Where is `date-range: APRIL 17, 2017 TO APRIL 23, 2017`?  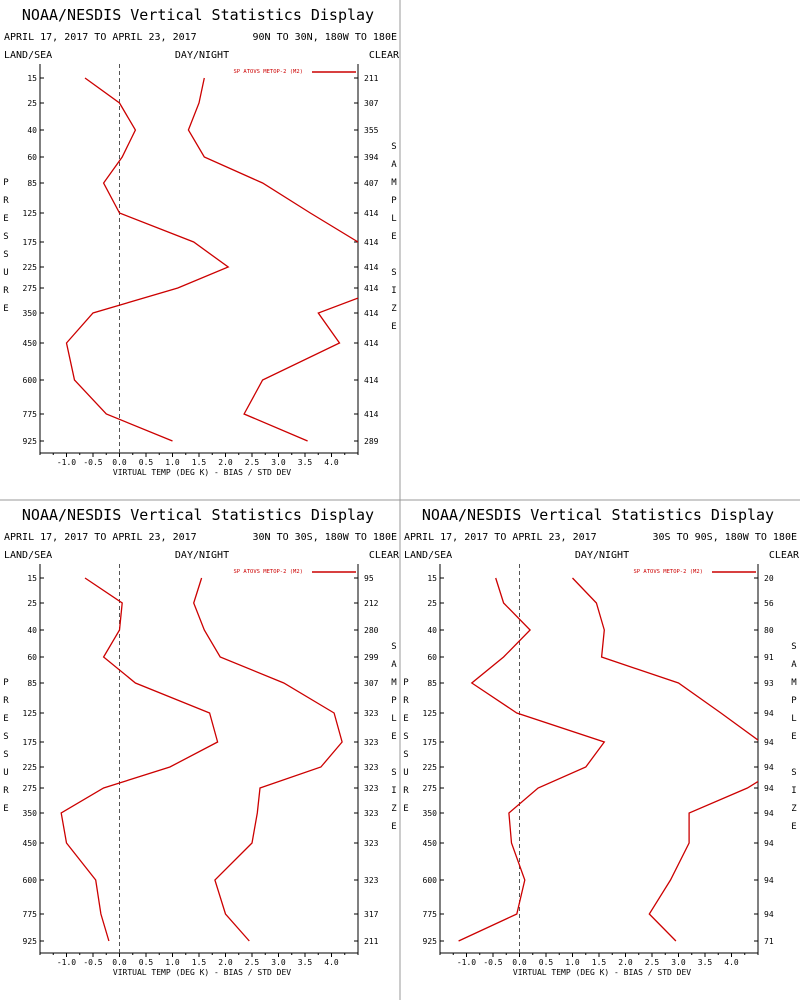 date-range: APRIL 17, 2017 TO APRIL 23, 2017 is located at coordinates (100, 37).